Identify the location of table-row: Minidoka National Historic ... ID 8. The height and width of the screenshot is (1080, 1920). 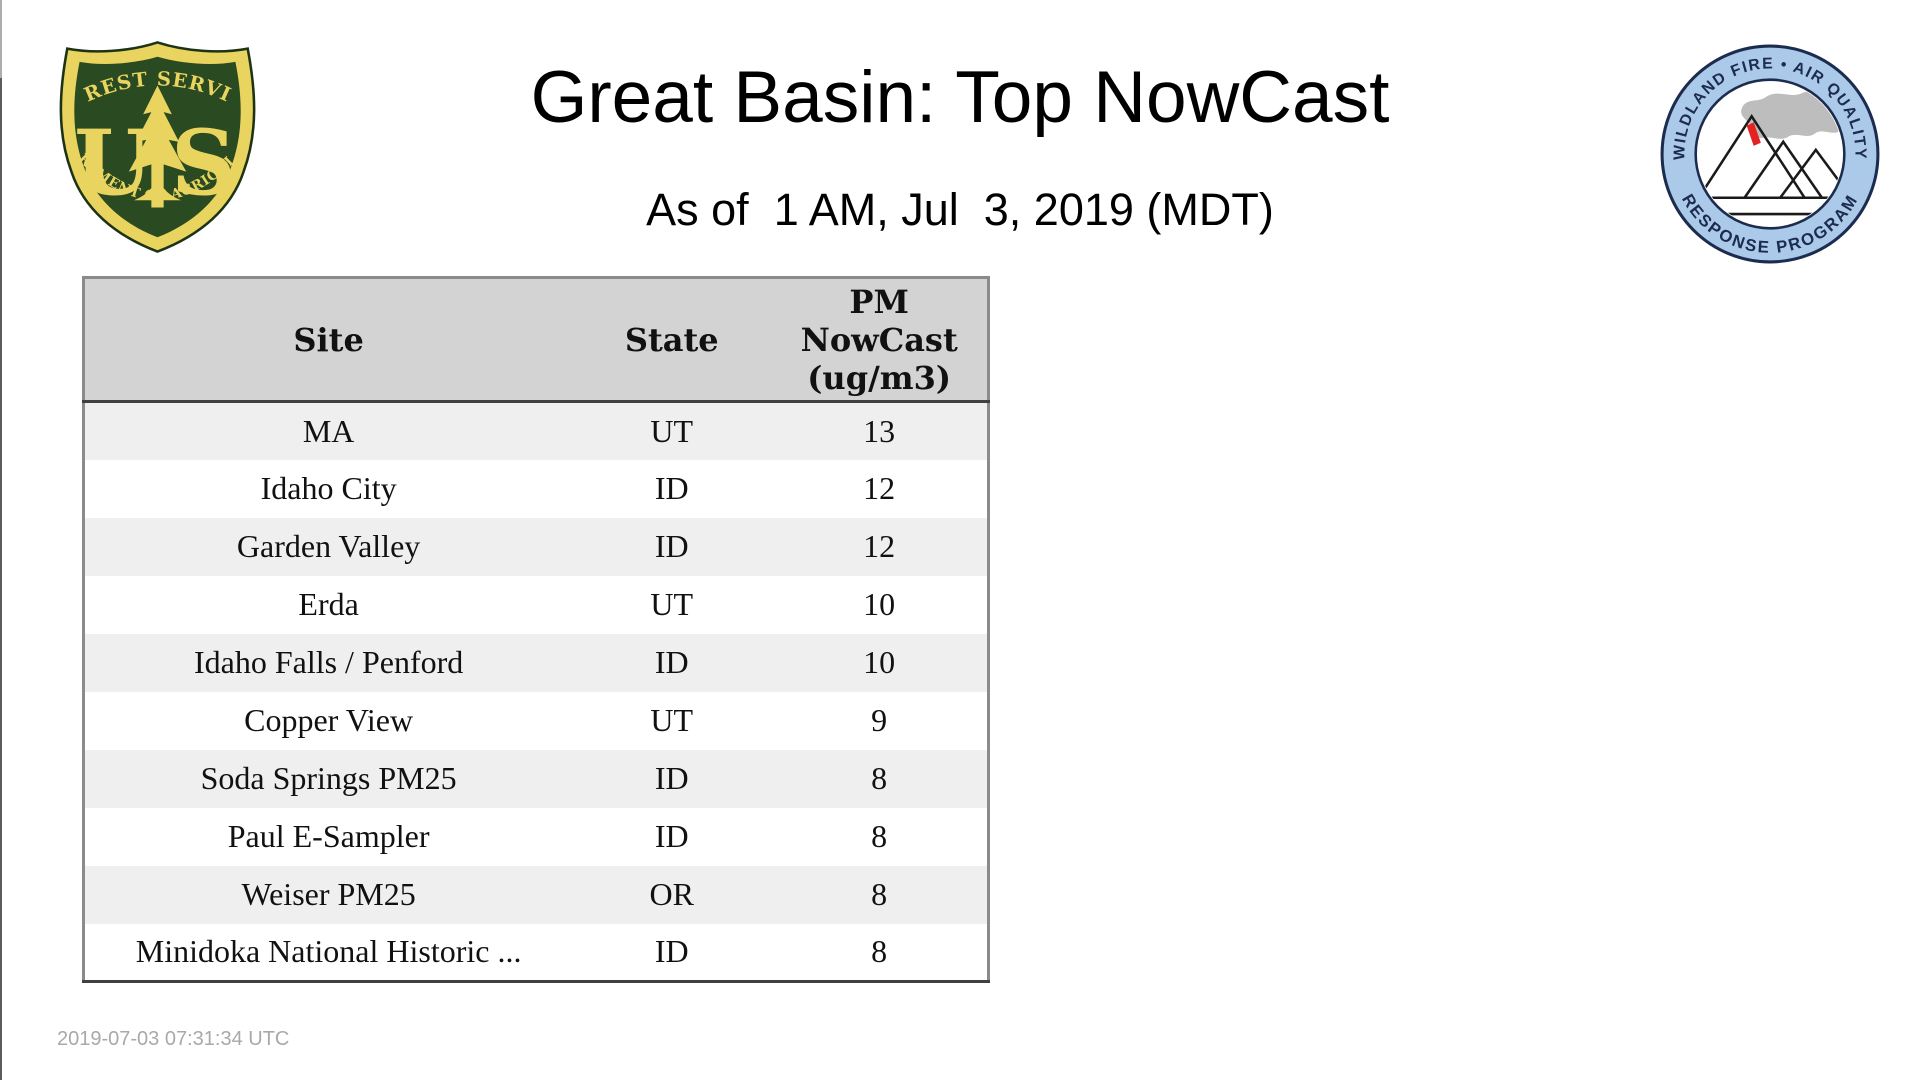
(536, 952).